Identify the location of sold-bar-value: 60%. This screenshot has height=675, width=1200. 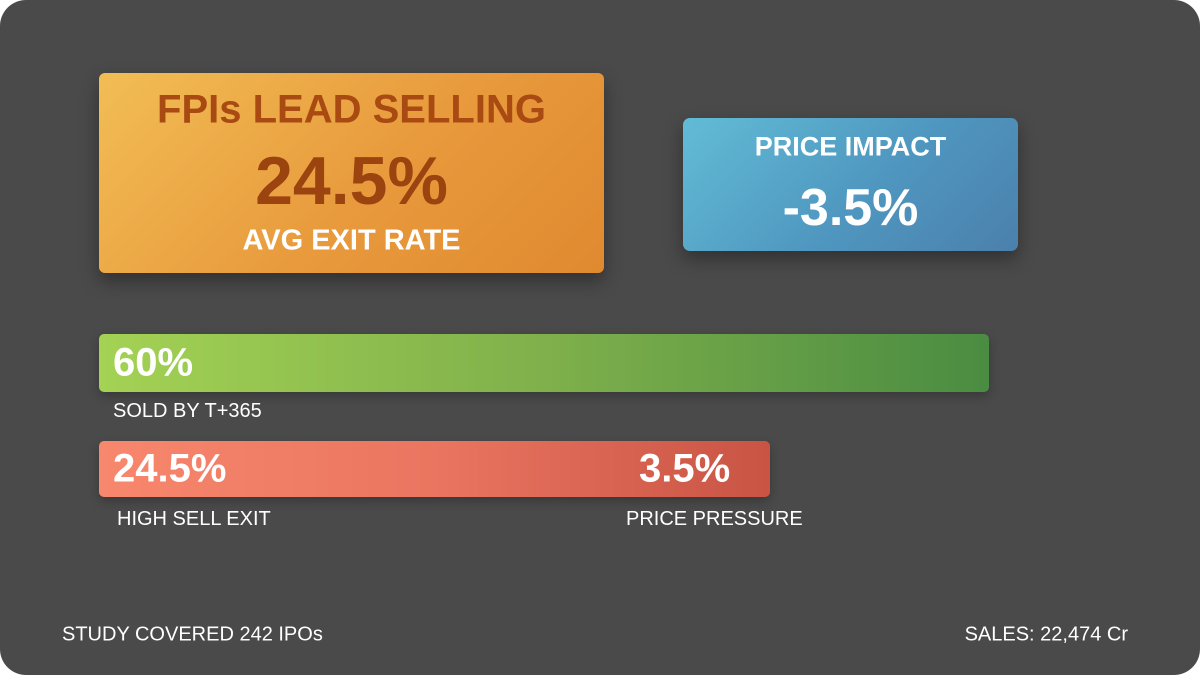
(153, 362).